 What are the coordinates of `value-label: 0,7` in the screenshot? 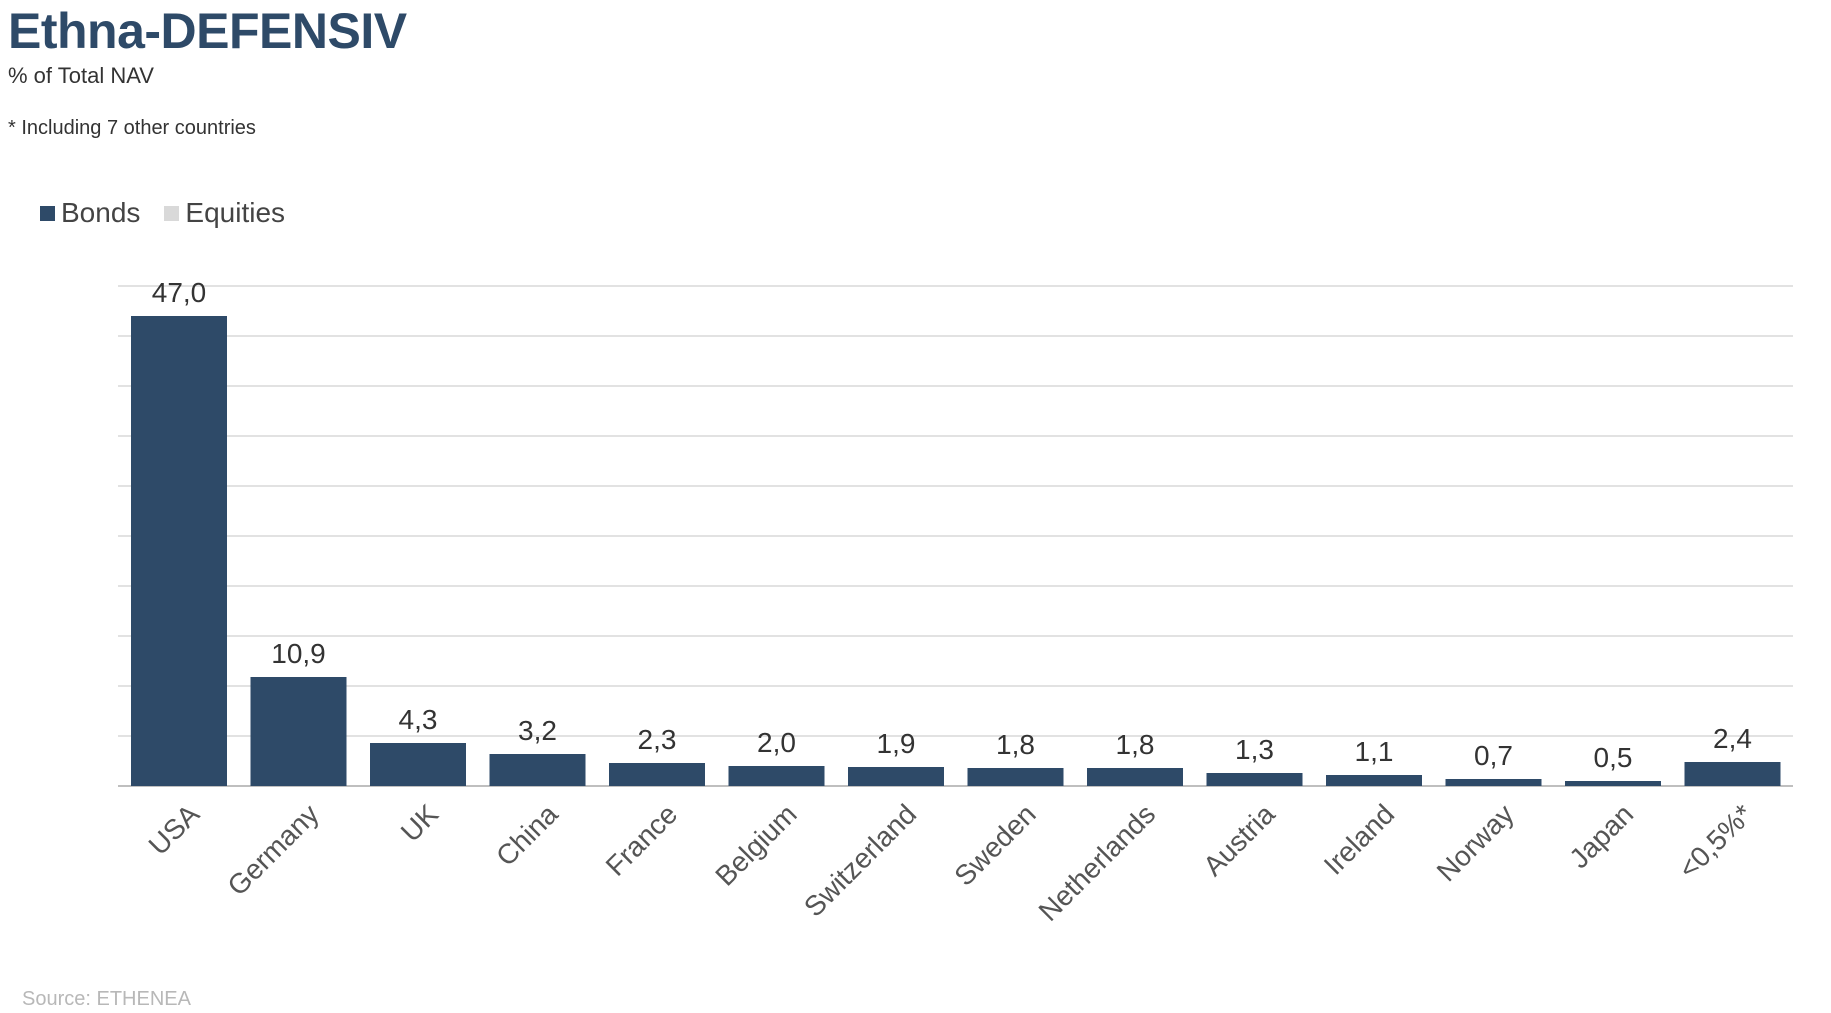 It's located at (1493, 755).